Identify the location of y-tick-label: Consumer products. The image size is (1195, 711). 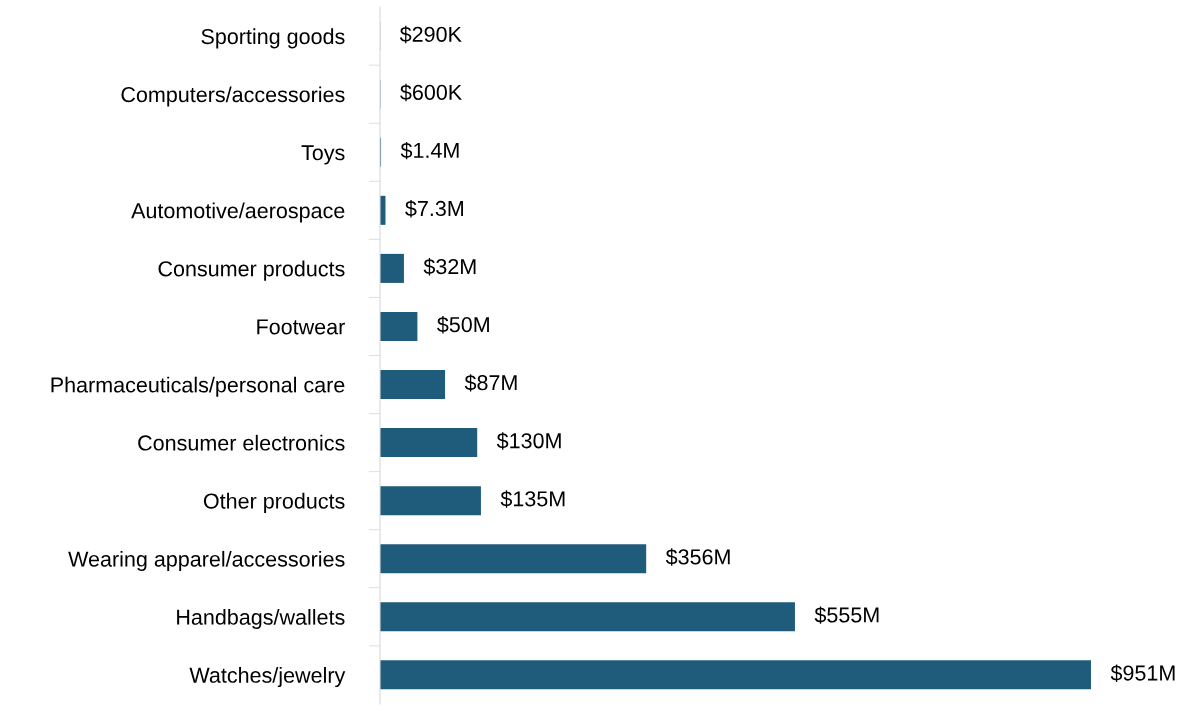
(251, 270).